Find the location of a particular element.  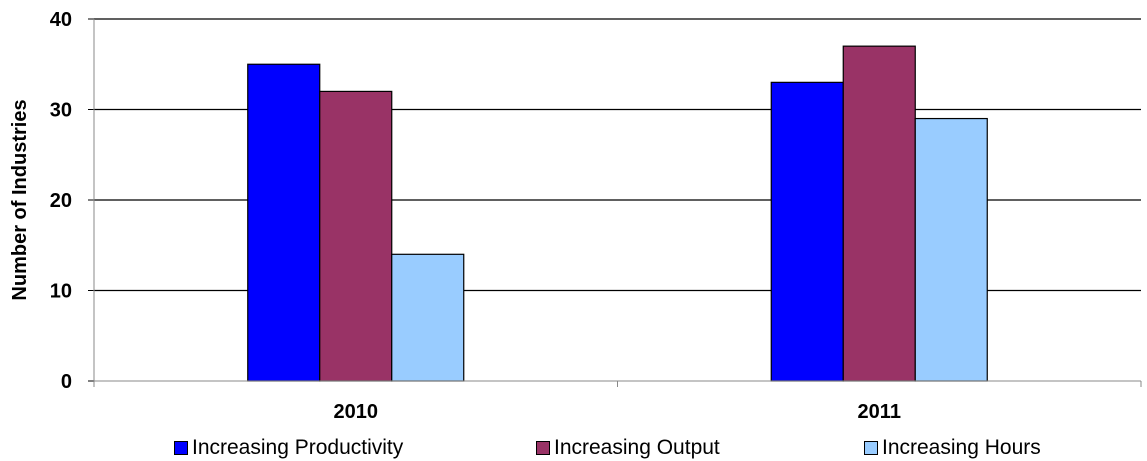

y-tick-label: 30 is located at coordinates (61, 111).